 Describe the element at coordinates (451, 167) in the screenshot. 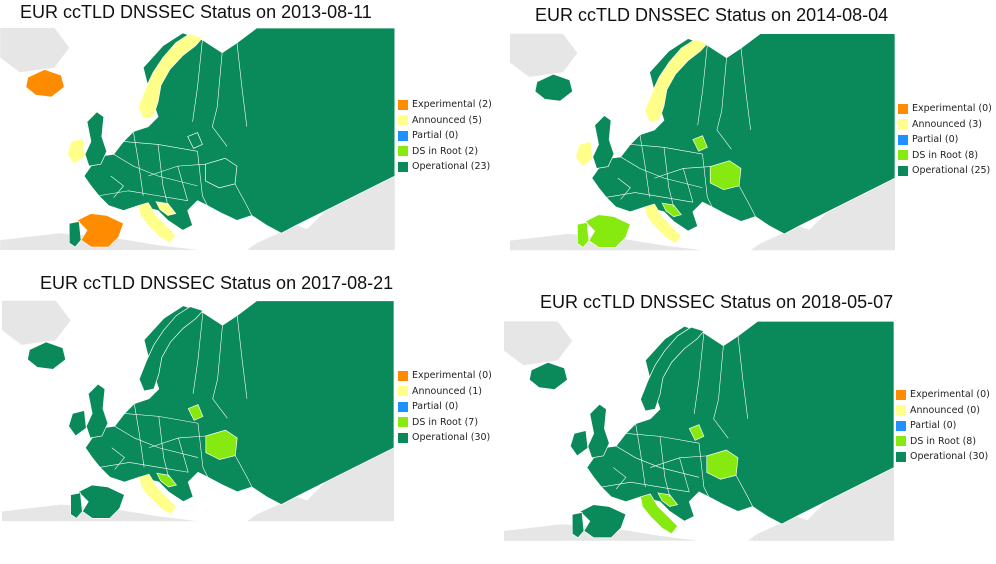

I see `legend-label: Operational (23)` at that location.